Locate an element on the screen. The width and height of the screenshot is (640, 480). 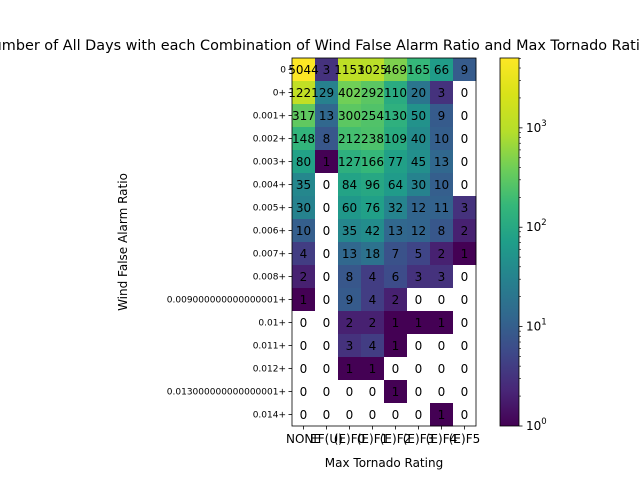
cell-value-label: 127 is located at coordinates (349, 162).